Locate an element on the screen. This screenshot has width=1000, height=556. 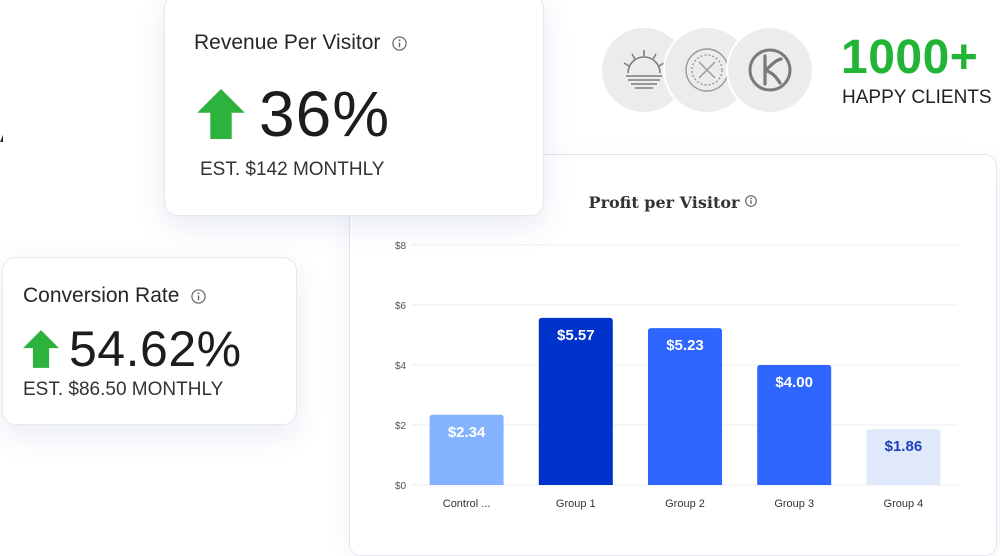
x-tick-label: Group 4 is located at coordinates (904, 504).